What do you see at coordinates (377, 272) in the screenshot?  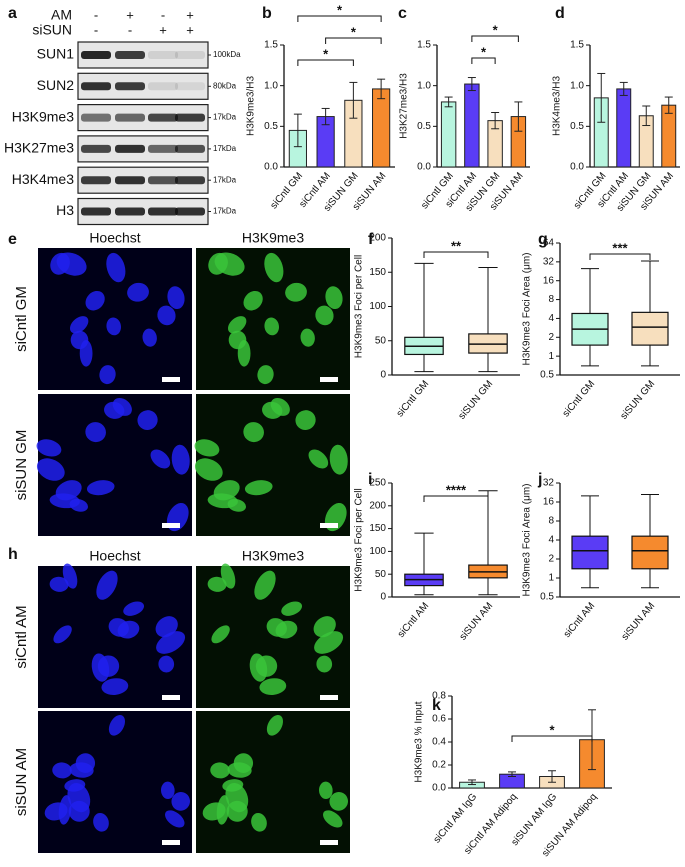 I see `y-tick-label: 150` at bounding box center [377, 272].